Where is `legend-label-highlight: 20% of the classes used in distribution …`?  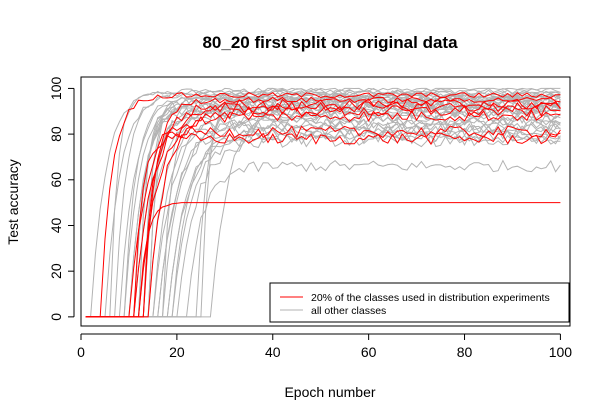 legend-label-highlight: 20% of the classes used in distribution … is located at coordinates (430, 298).